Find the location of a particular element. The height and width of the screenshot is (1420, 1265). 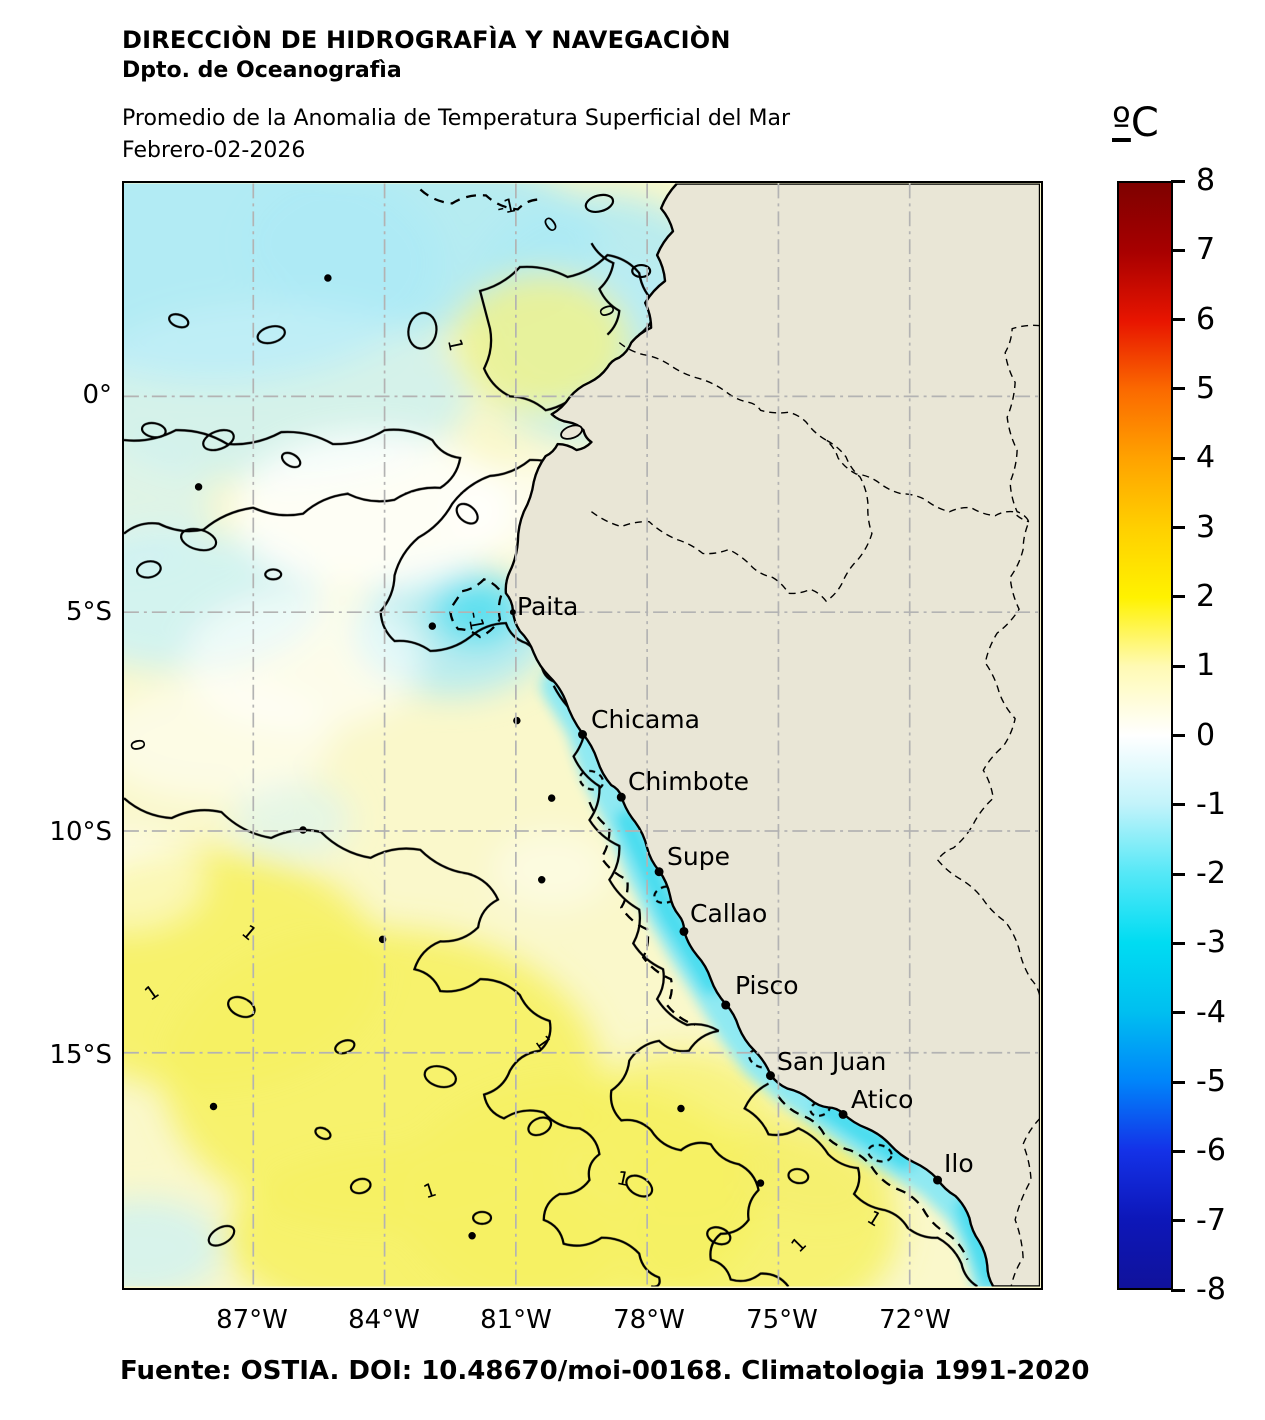

city-label-san-juan-prev-pisco: Pisco is located at coordinates (767, 985).